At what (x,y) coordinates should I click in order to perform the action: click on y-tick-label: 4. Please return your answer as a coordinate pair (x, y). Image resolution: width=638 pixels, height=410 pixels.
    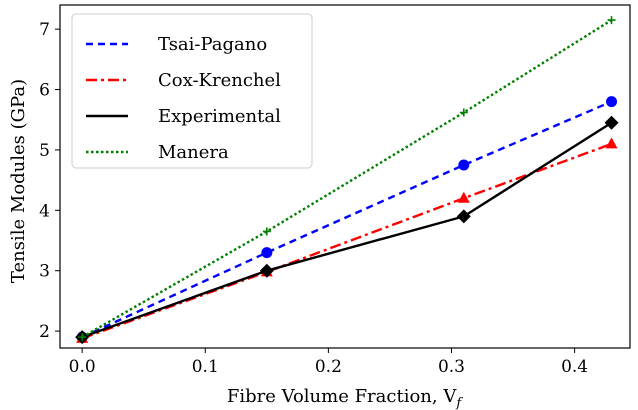
    Looking at the image, I should click on (44, 211).